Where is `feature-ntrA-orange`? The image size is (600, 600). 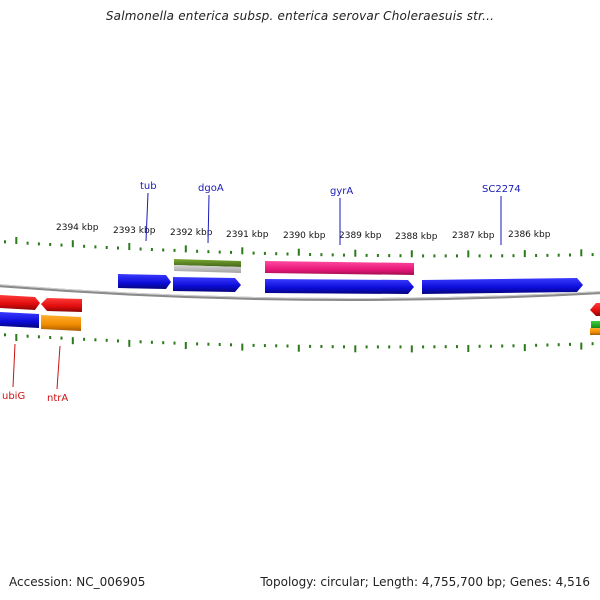 feature-ntrA-orange is located at coordinates (61, 323).